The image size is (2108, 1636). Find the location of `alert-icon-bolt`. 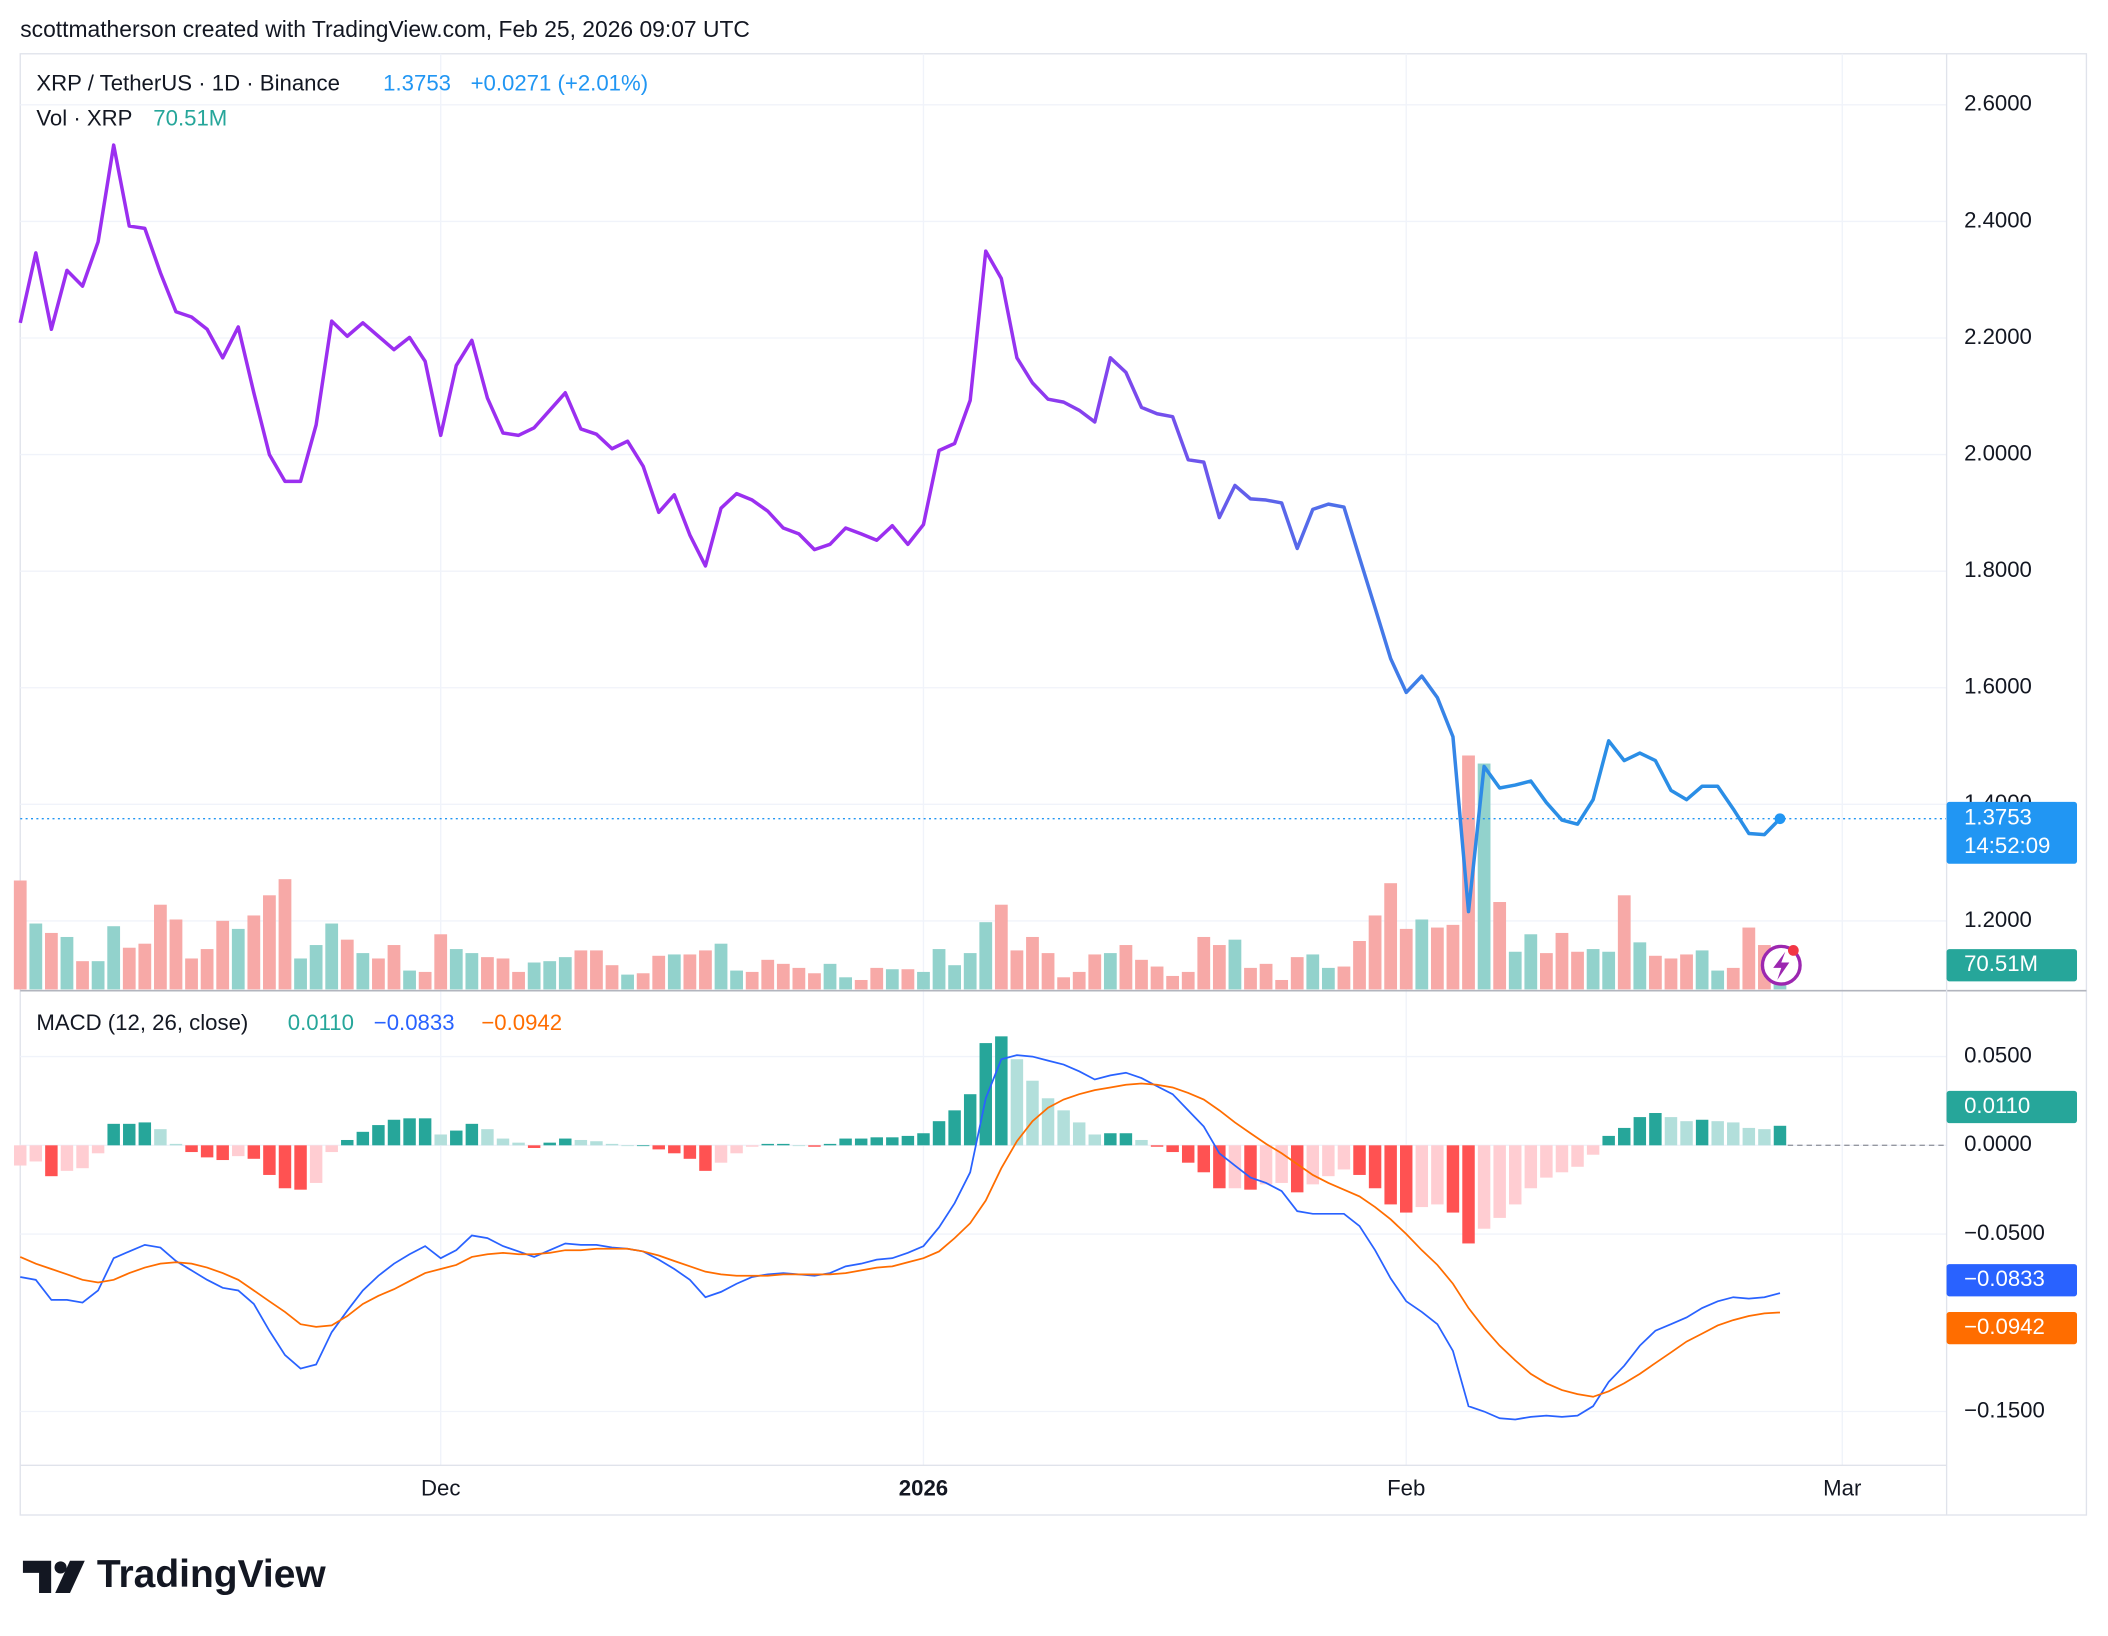

alert-icon-bolt is located at coordinates (1781, 965).